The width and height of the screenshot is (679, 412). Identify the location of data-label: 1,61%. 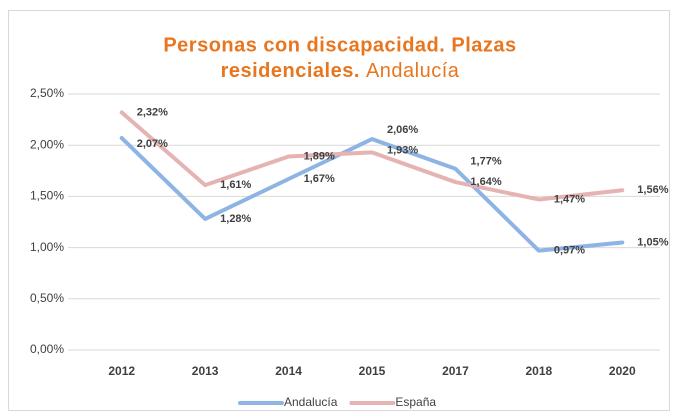
(235, 185).